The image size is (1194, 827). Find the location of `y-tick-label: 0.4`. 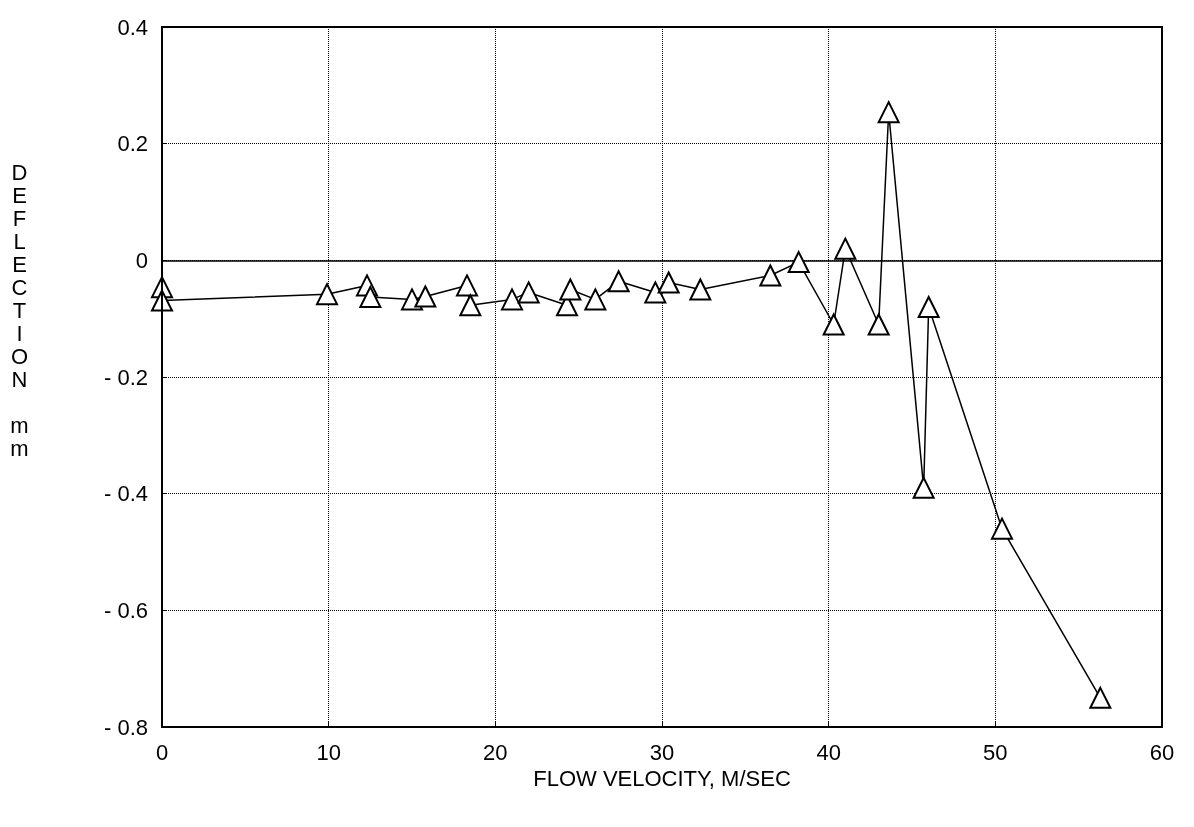

y-tick-label: 0.4 is located at coordinates (132, 27).